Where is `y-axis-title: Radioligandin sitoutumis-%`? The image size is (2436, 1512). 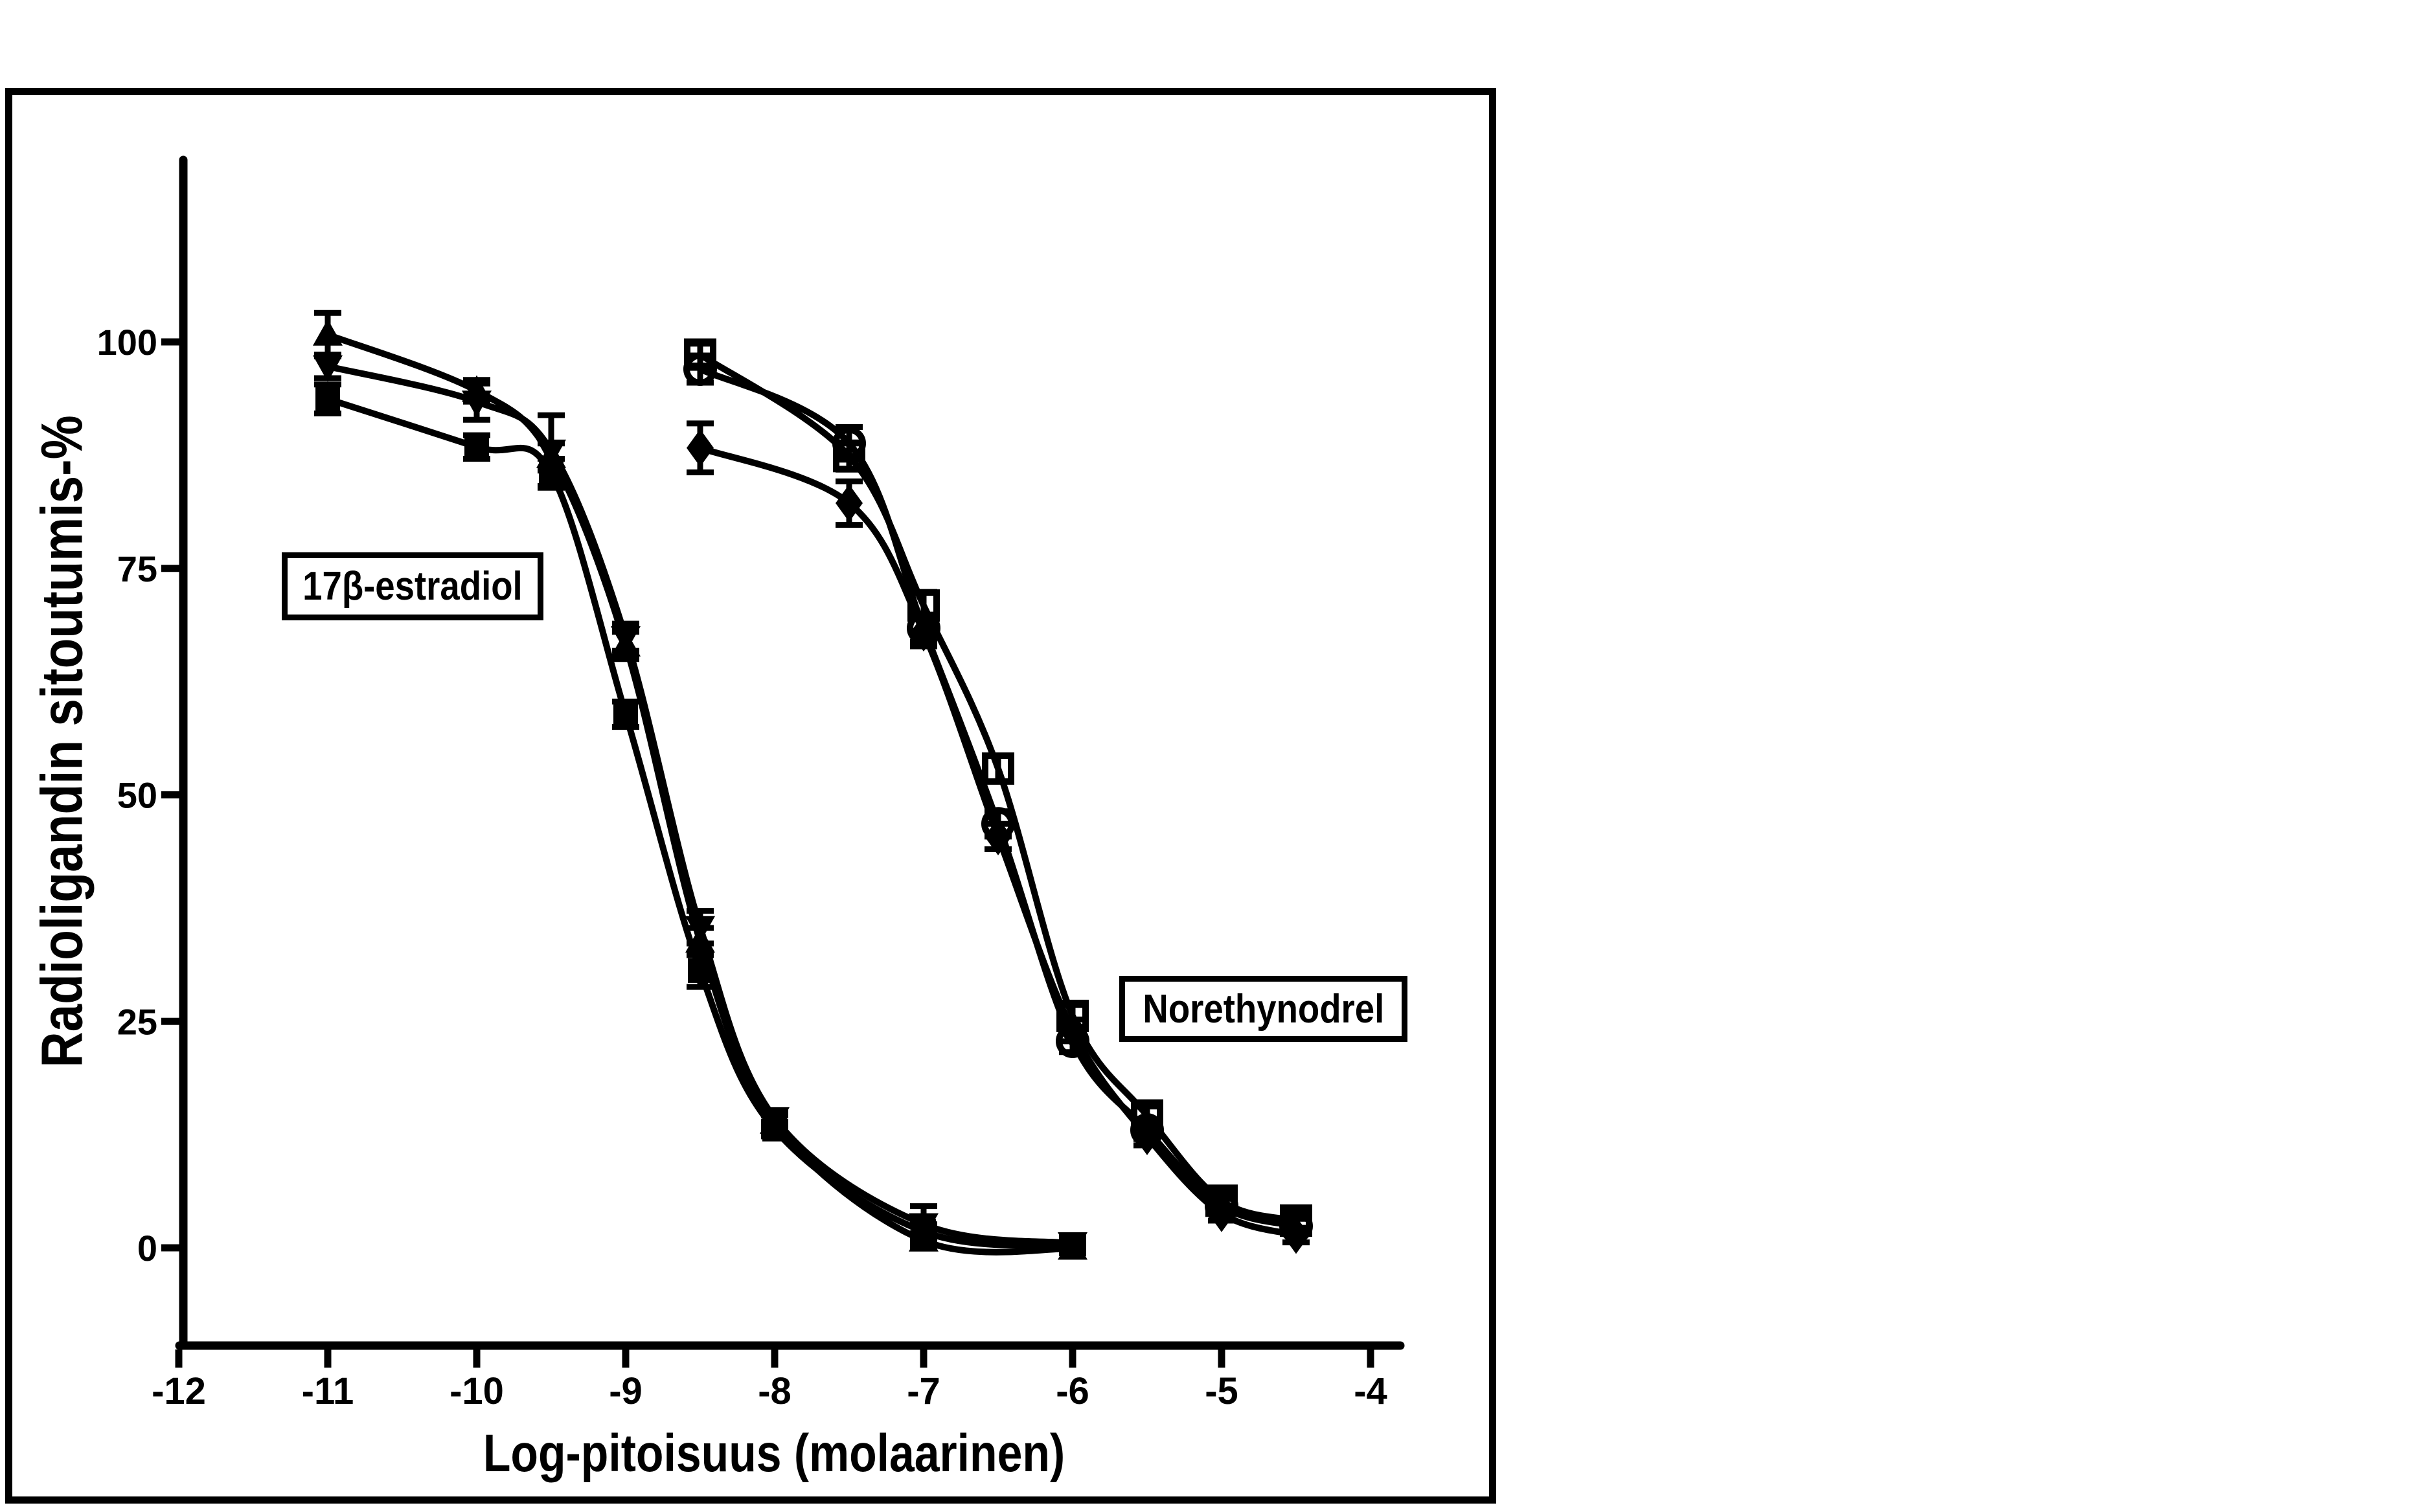 y-axis-title: Radioligandin sitoutumis-% is located at coordinates (62, 741).